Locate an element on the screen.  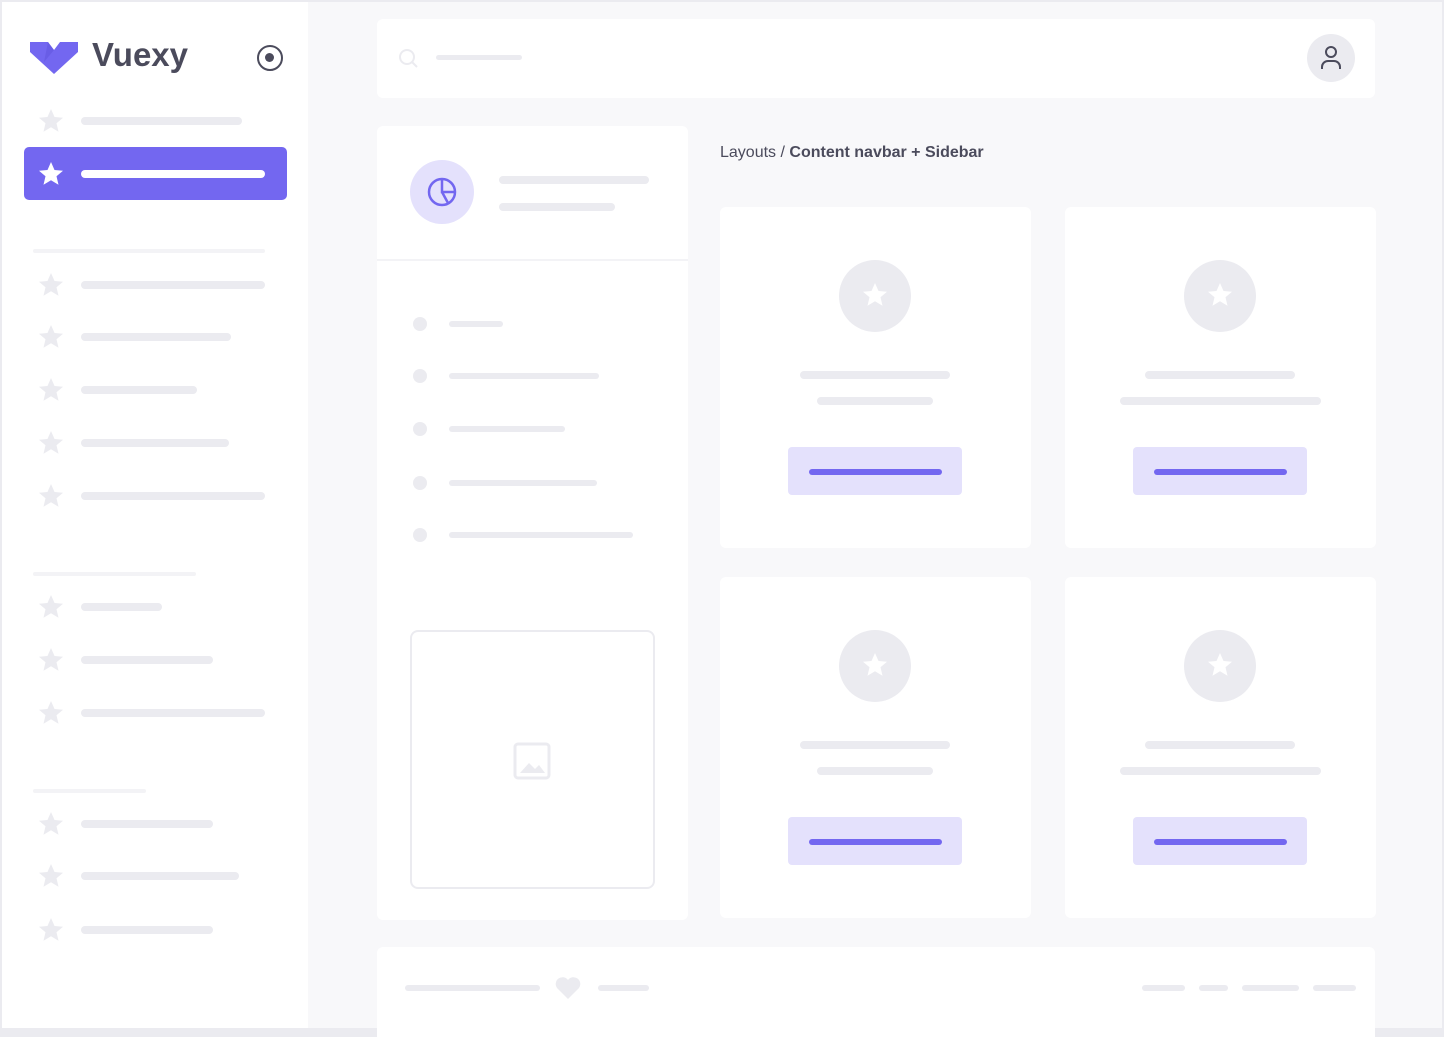
navbar is located at coordinates (876, 58).